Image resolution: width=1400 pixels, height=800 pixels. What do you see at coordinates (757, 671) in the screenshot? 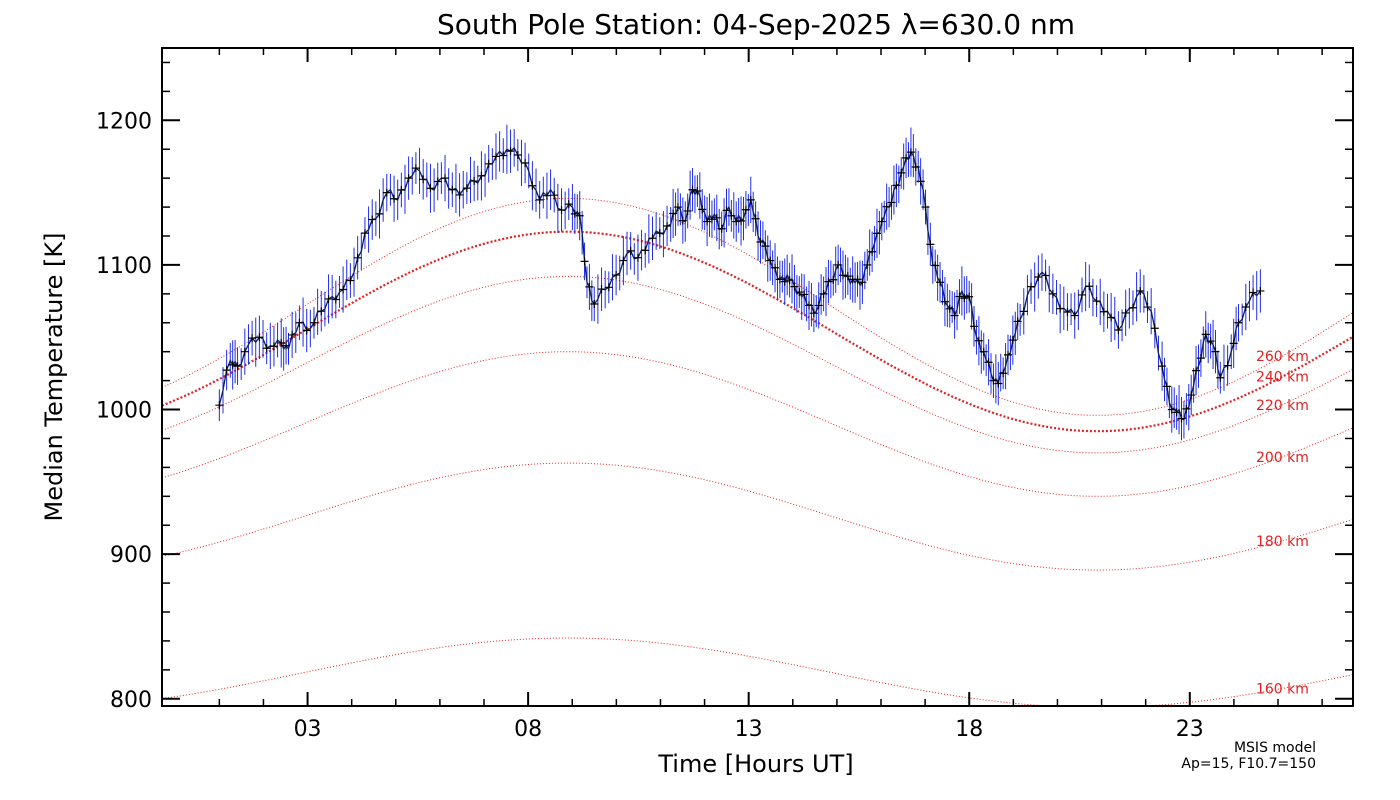
I see `model-curve-160-km` at bounding box center [757, 671].